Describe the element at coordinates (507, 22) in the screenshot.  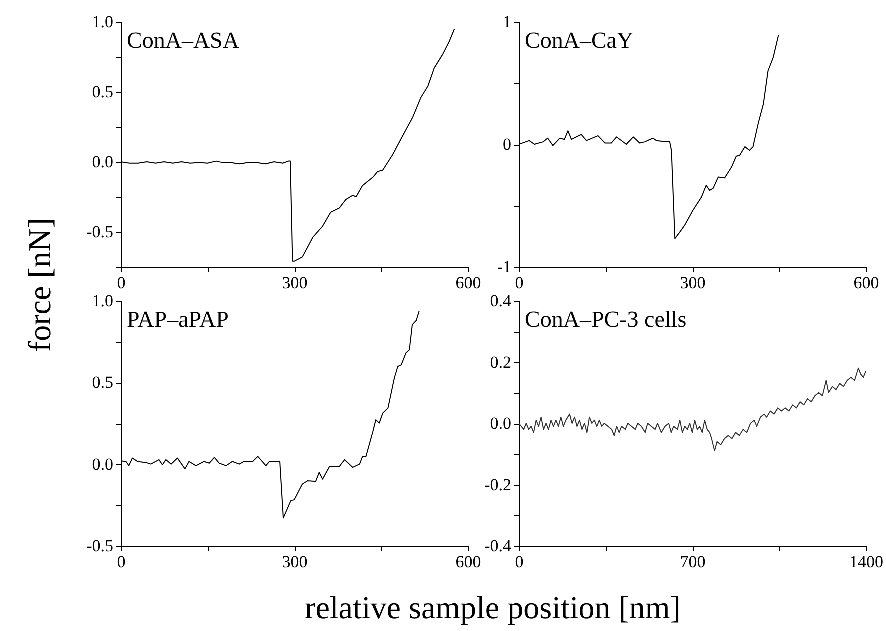
I see `y-tick-label: 1` at that location.